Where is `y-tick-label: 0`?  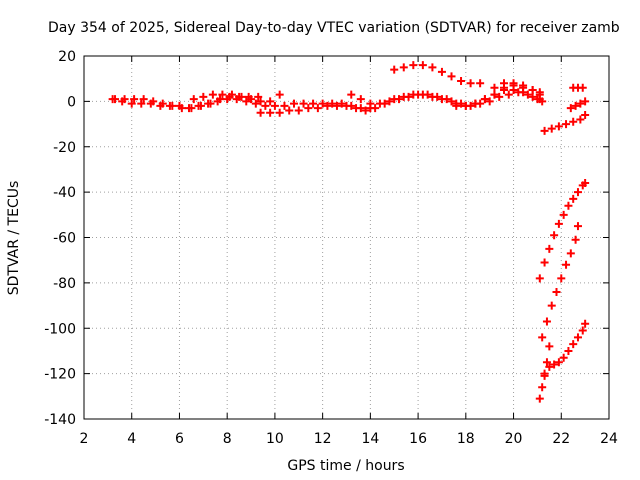 y-tick-label: 0 is located at coordinates (71, 102).